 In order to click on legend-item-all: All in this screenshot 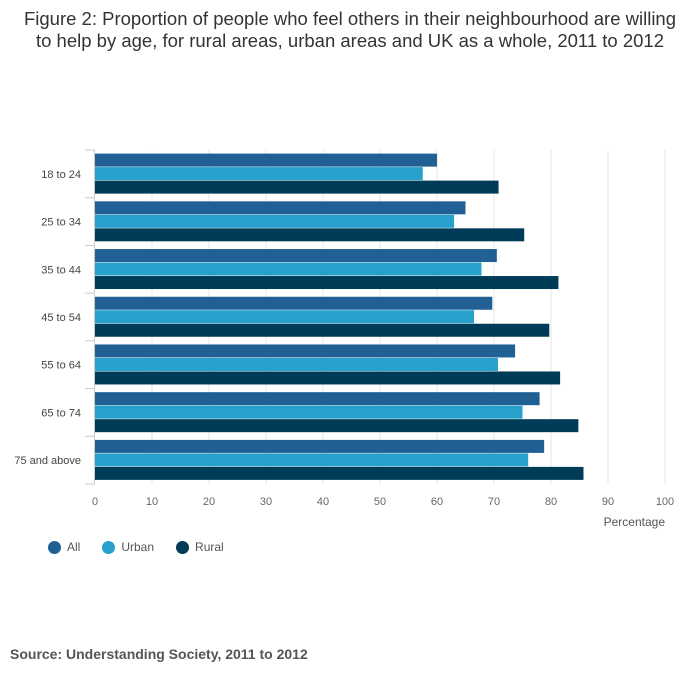, I will do `click(64, 547)`.